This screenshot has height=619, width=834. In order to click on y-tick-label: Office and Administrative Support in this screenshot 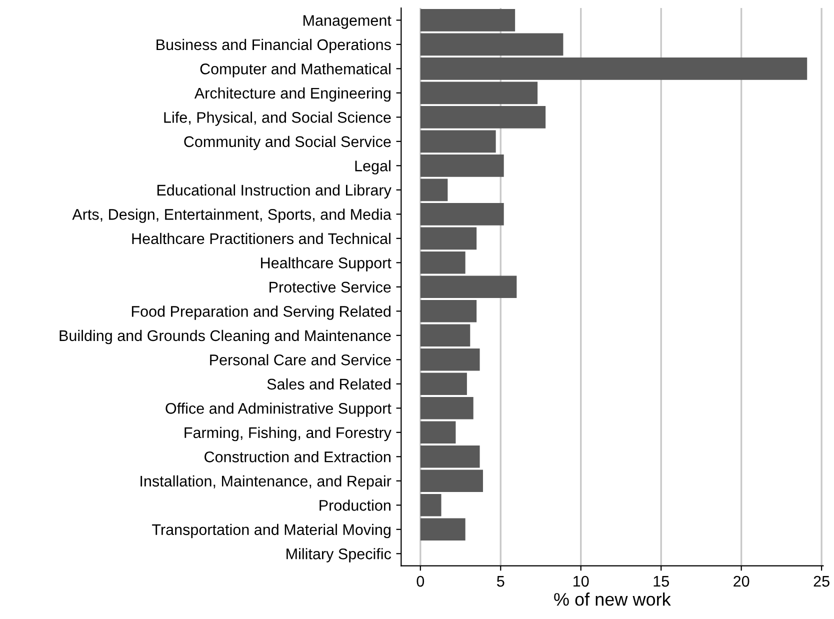, I will do `click(279, 409)`.